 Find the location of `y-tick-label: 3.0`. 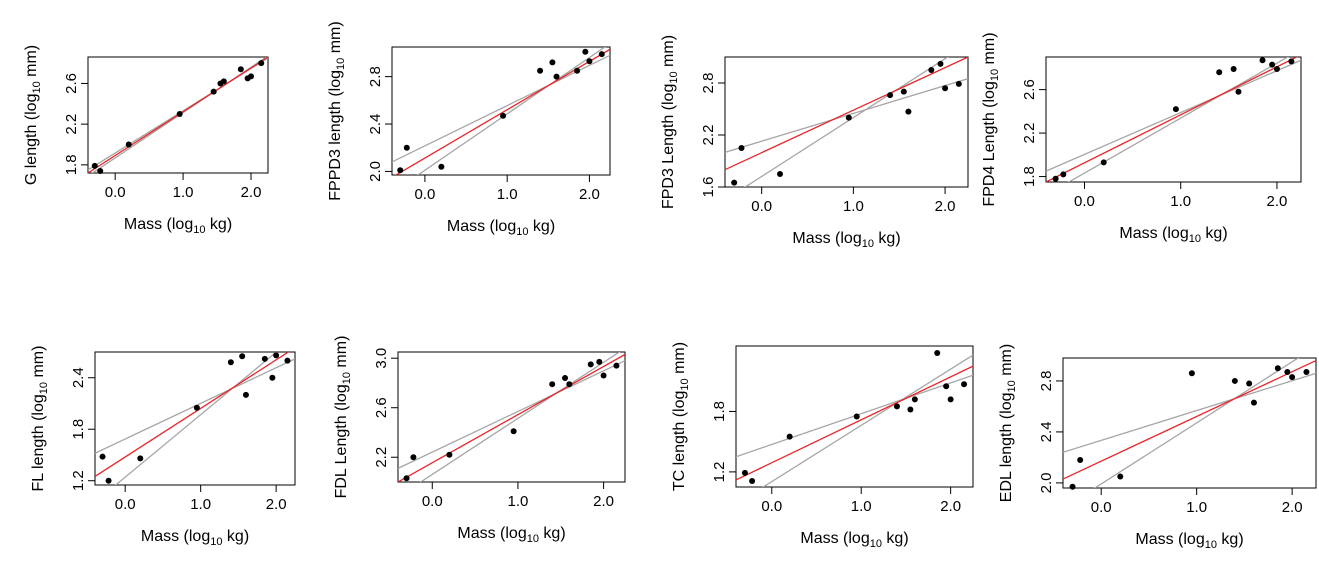

y-tick-label: 3.0 is located at coordinates (381, 358).